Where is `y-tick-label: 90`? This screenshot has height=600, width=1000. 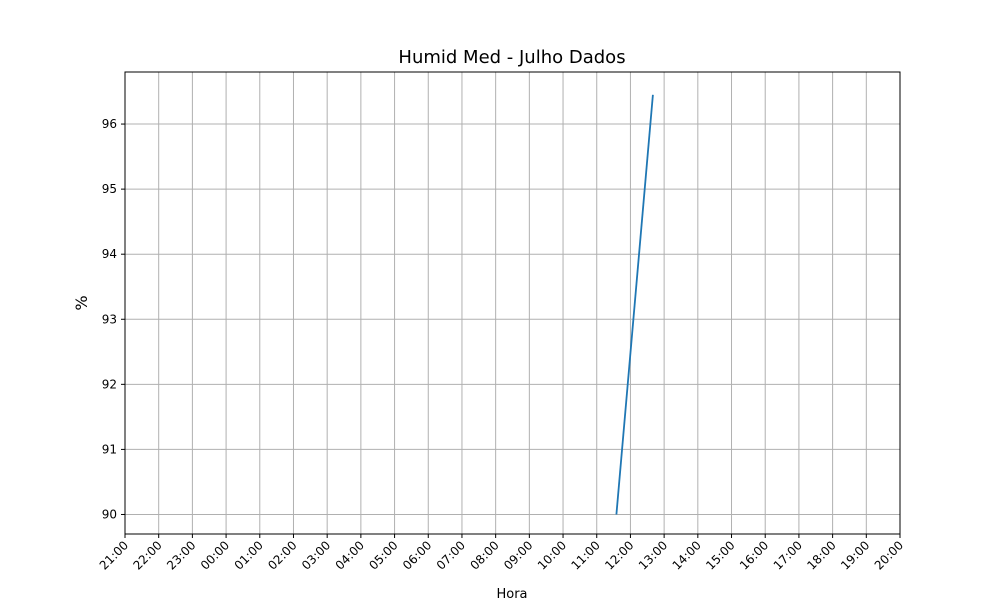 y-tick-label: 90 is located at coordinates (109, 514).